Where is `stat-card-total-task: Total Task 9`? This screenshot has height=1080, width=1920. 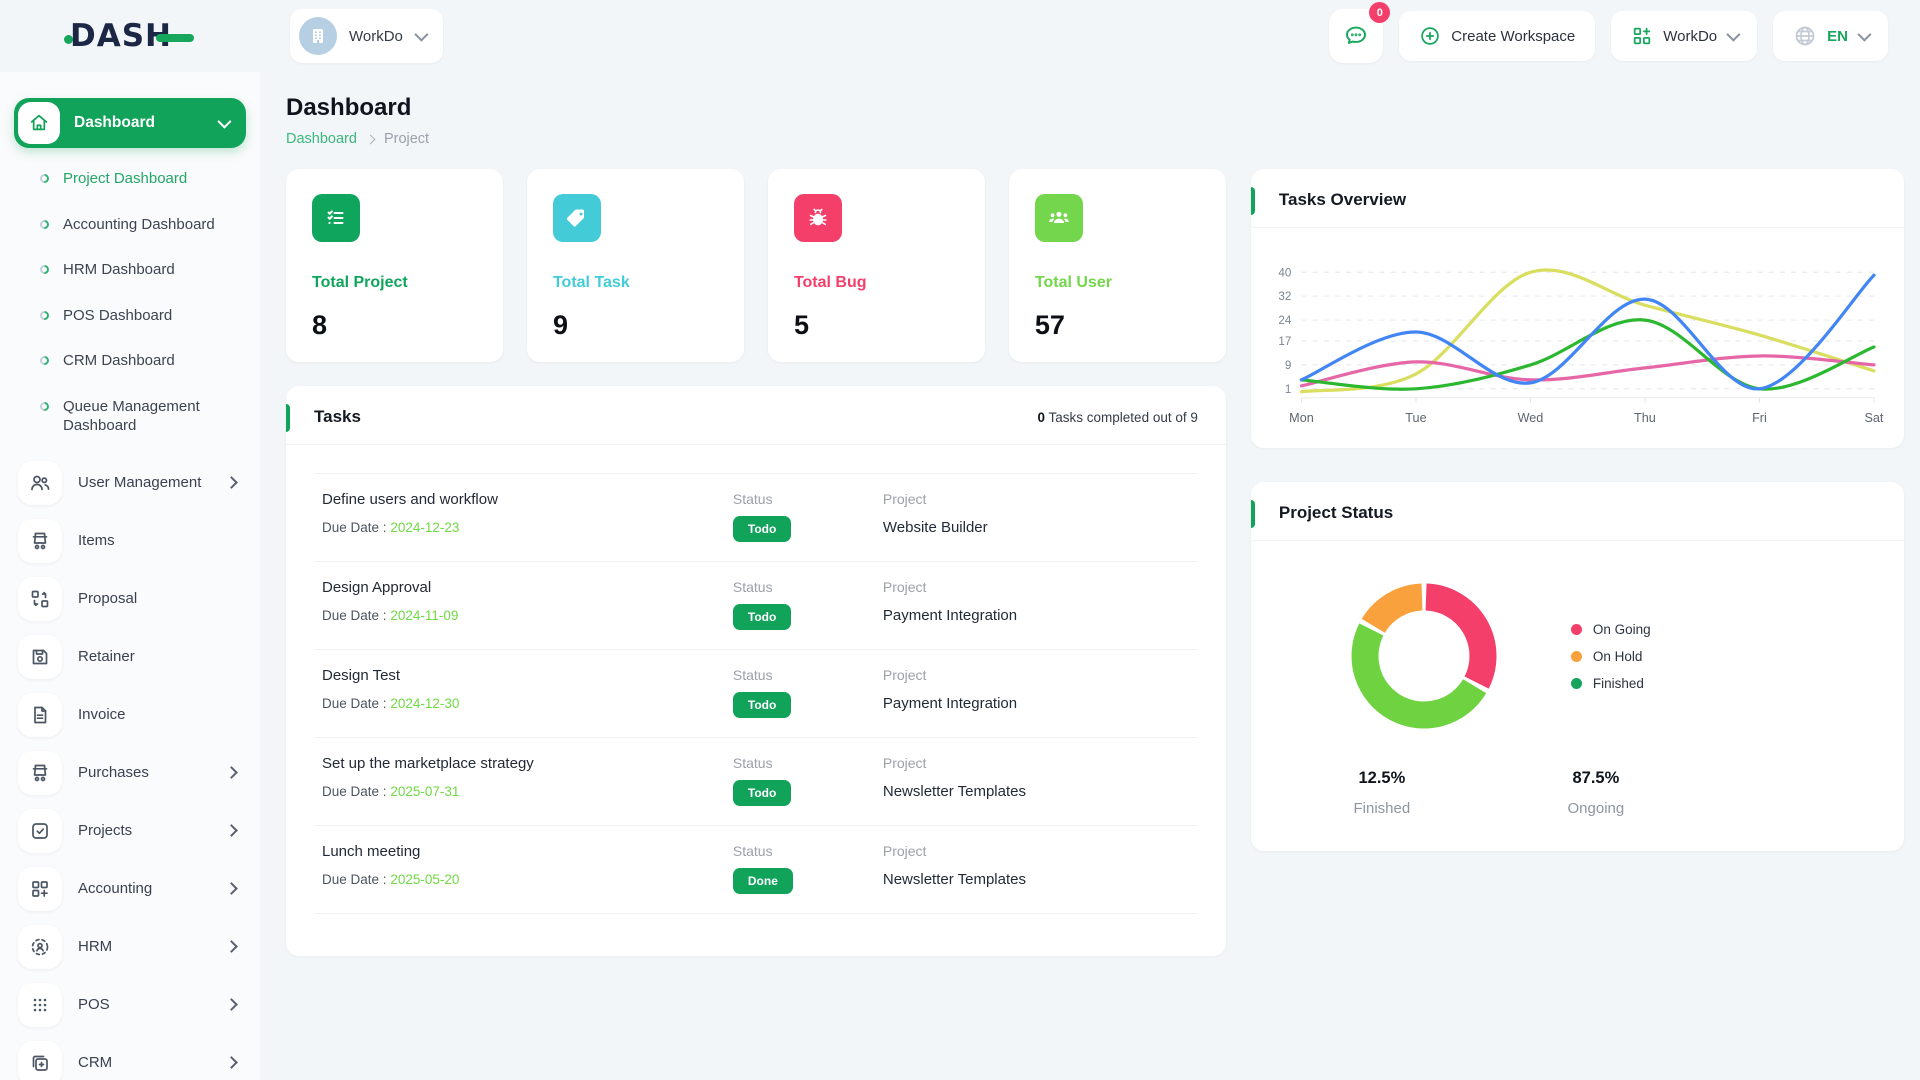 stat-card-total-task: Total Task 9 is located at coordinates (635, 265).